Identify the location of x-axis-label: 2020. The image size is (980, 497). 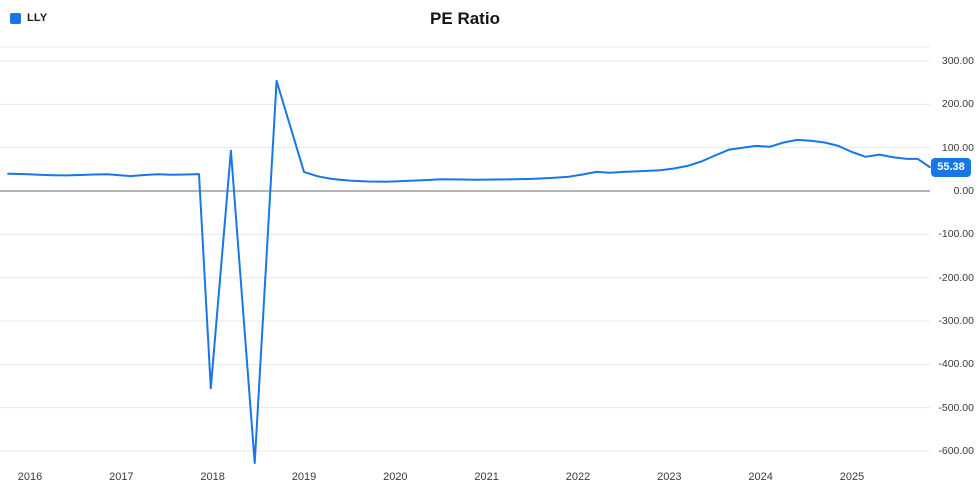
(395, 477).